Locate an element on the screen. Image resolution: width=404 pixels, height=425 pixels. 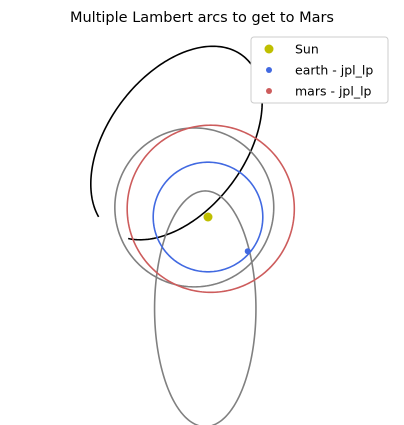
legend-label: Sun is located at coordinates (307, 49).